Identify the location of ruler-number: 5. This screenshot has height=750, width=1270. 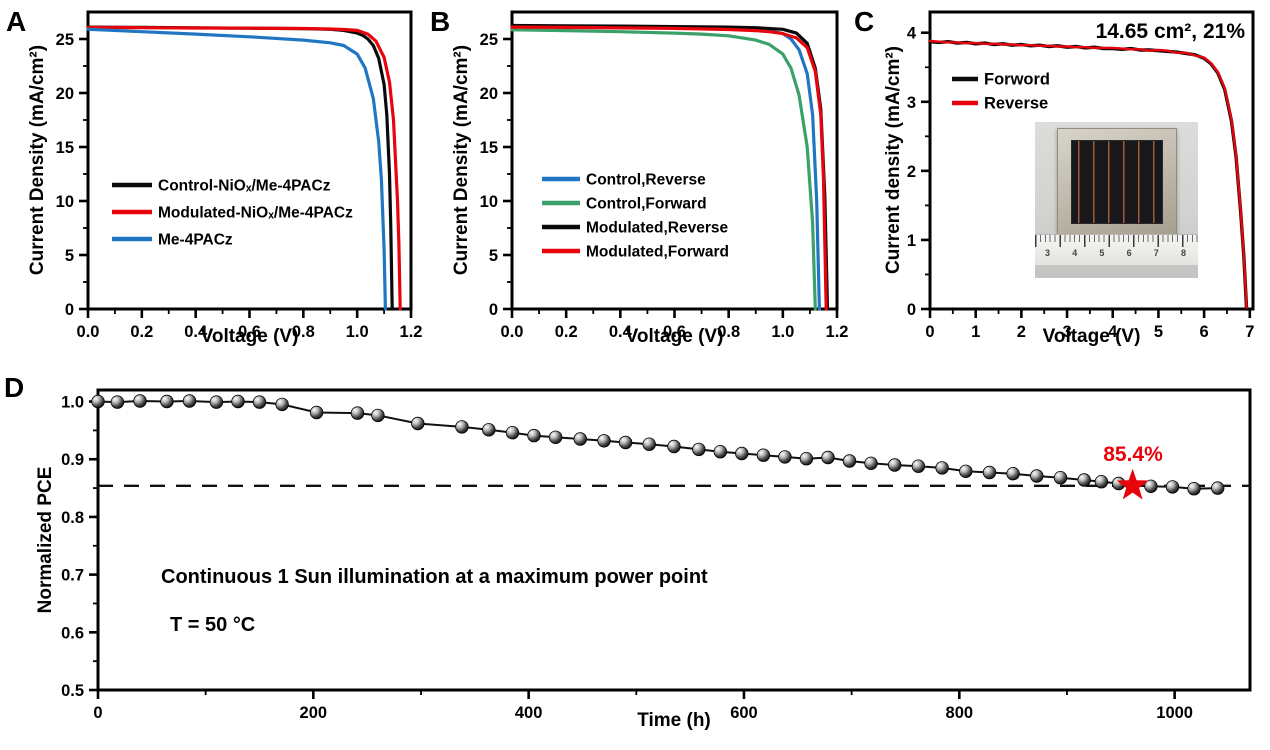
(1102, 253).